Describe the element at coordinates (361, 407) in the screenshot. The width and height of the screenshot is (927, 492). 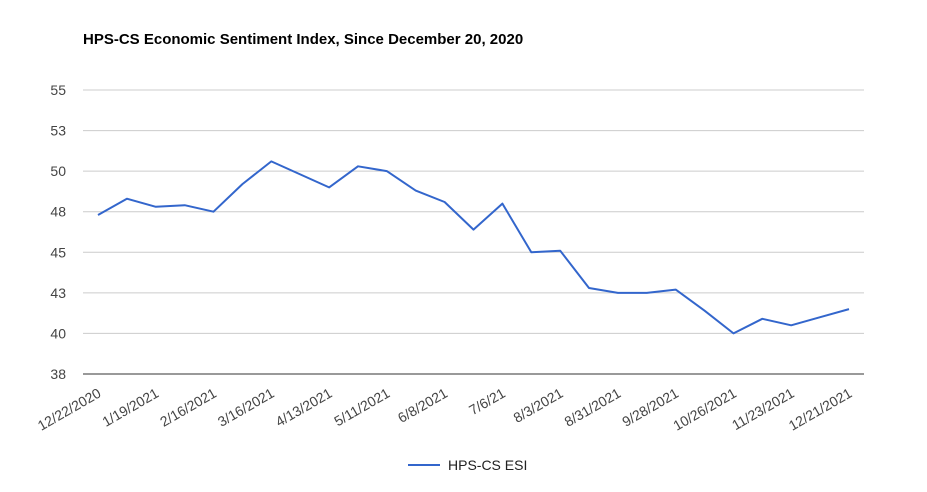
I see `x-tick-label: 5/11/2021` at that location.